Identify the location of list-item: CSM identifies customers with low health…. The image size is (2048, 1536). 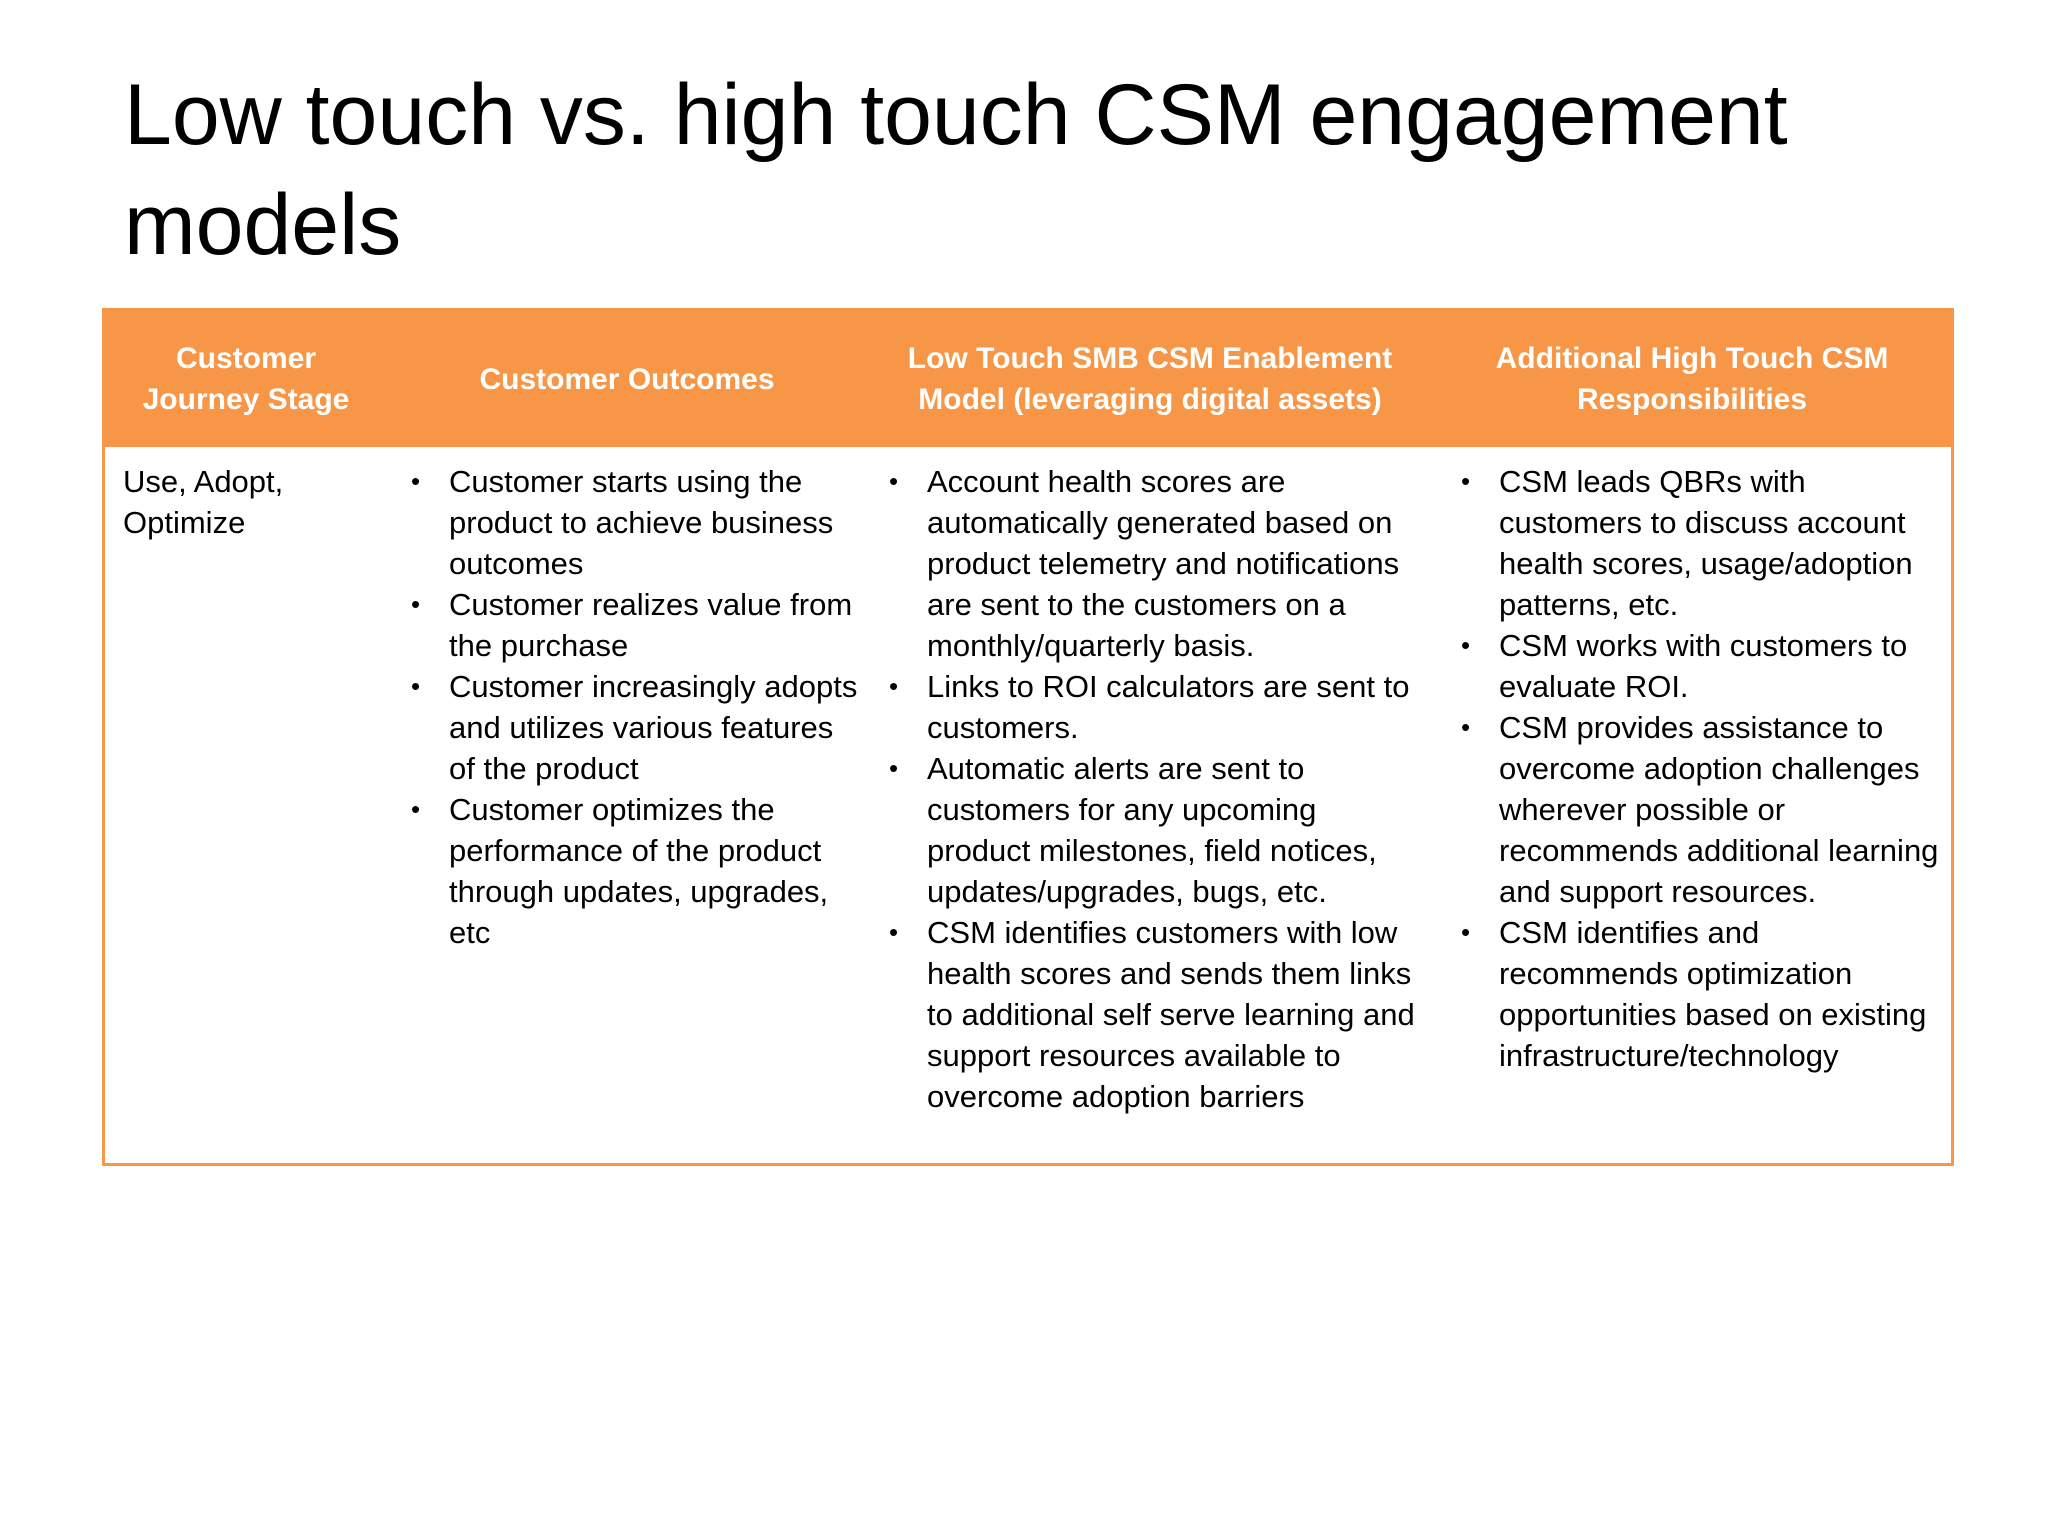
(1153, 1014).